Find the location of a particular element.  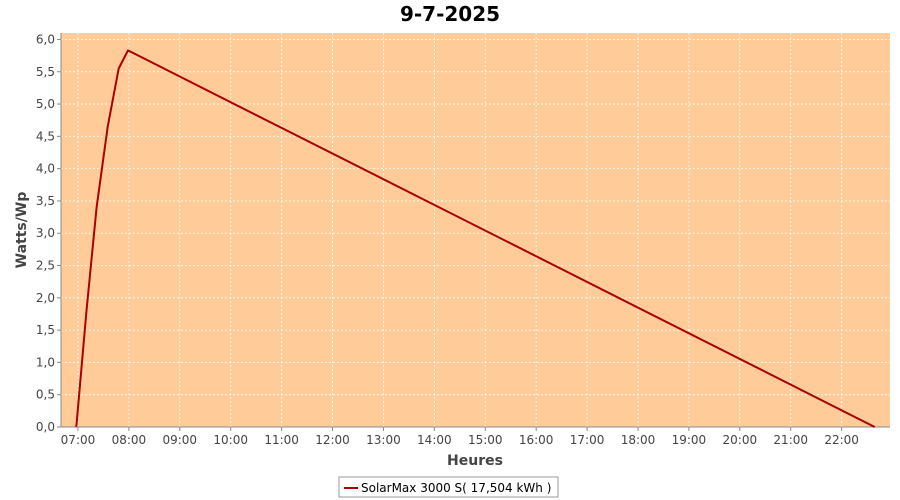

y-axis-title: Watts/Wp is located at coordinates (22, 230).